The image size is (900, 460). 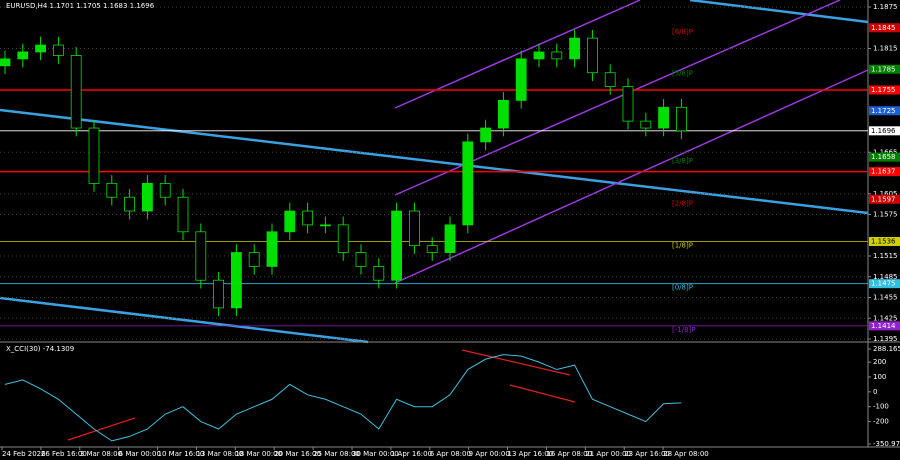 What do you see at coordinates (219, 454) in the screenshot?
I see `x-tick-label: 13 Mar 08:00` at bounding box center [219, 454].